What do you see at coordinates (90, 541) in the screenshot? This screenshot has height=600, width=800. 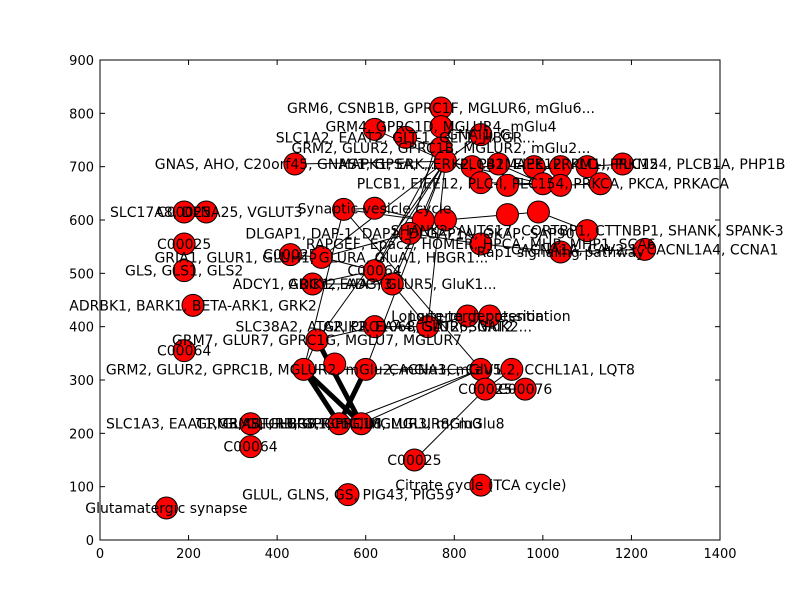 I see `y-tick-label: 0` at bounding box center [90, 541].